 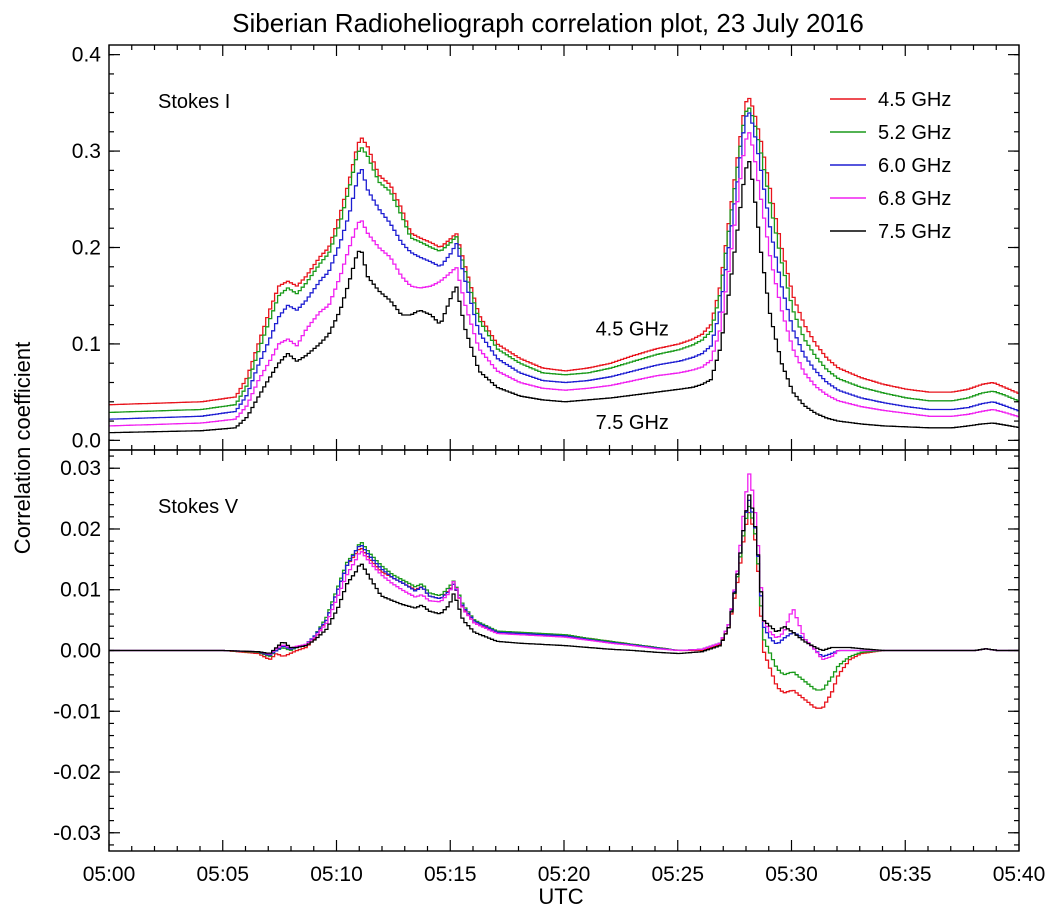 I want to click on x-tick-label: 05:35, so click(x=905, y=874).